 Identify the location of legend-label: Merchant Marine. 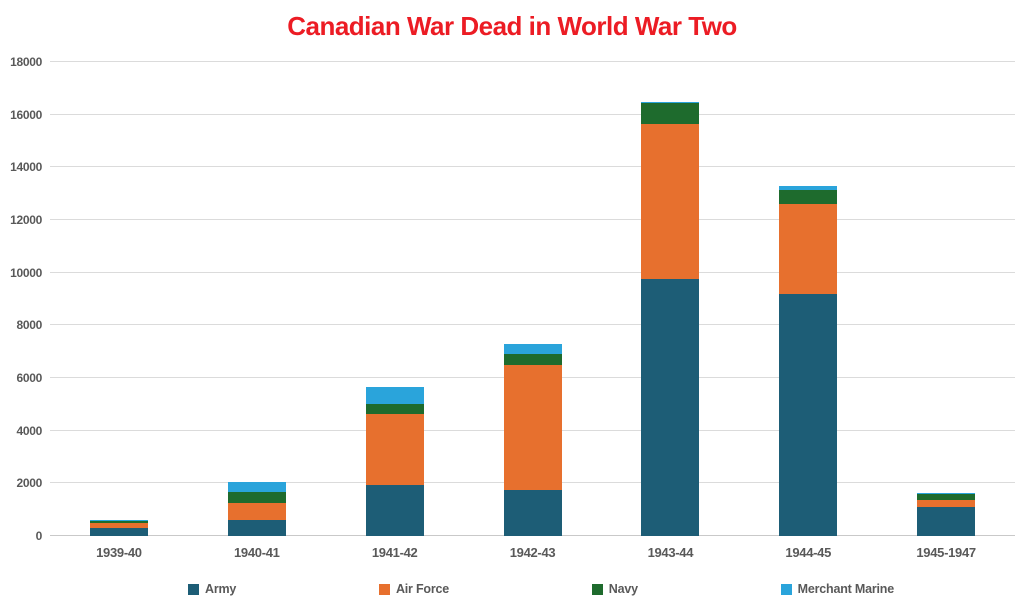
(846, 589).